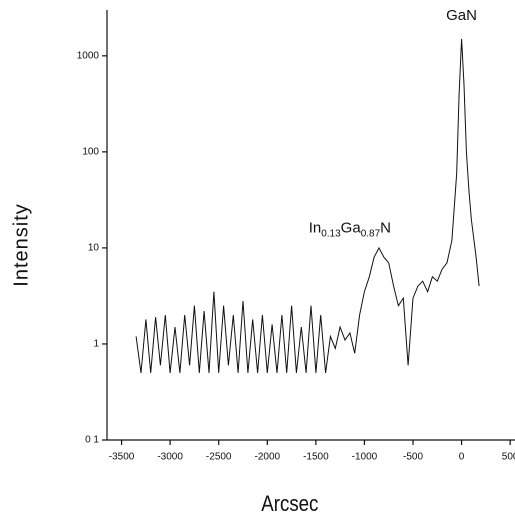  I want to click on annotation-text: Ga, so click(351, 227).